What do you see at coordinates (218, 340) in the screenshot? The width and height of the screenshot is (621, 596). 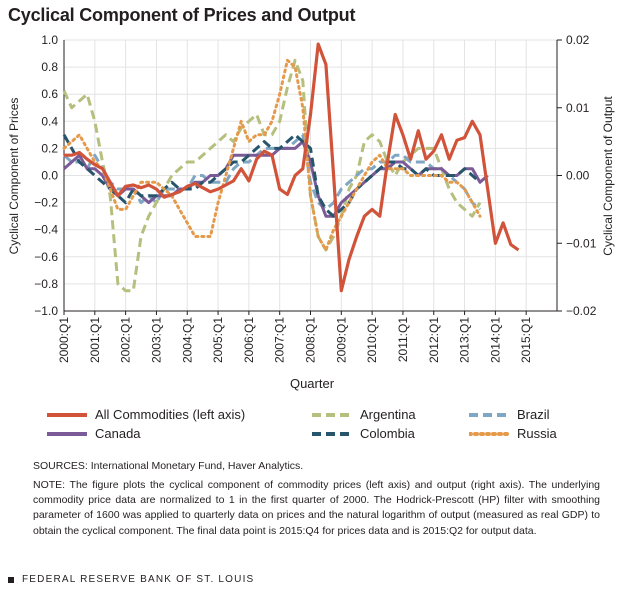 I see `x-tick-label: 2005:Q1` at bounding box center [218, 340].